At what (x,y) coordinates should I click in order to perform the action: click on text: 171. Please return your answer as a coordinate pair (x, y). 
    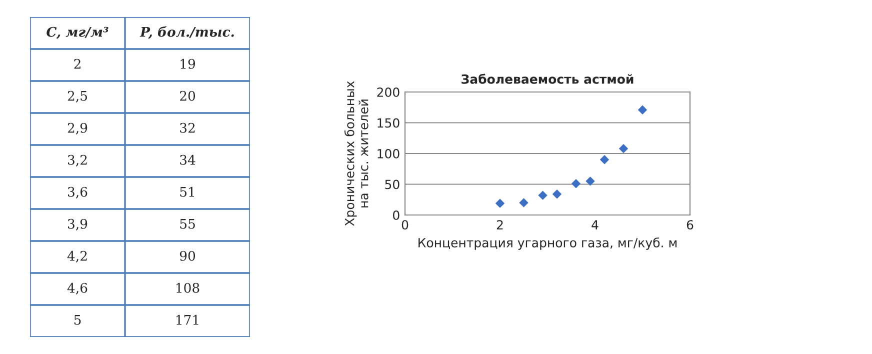
    Looking at the image, I should click on (187, 319).